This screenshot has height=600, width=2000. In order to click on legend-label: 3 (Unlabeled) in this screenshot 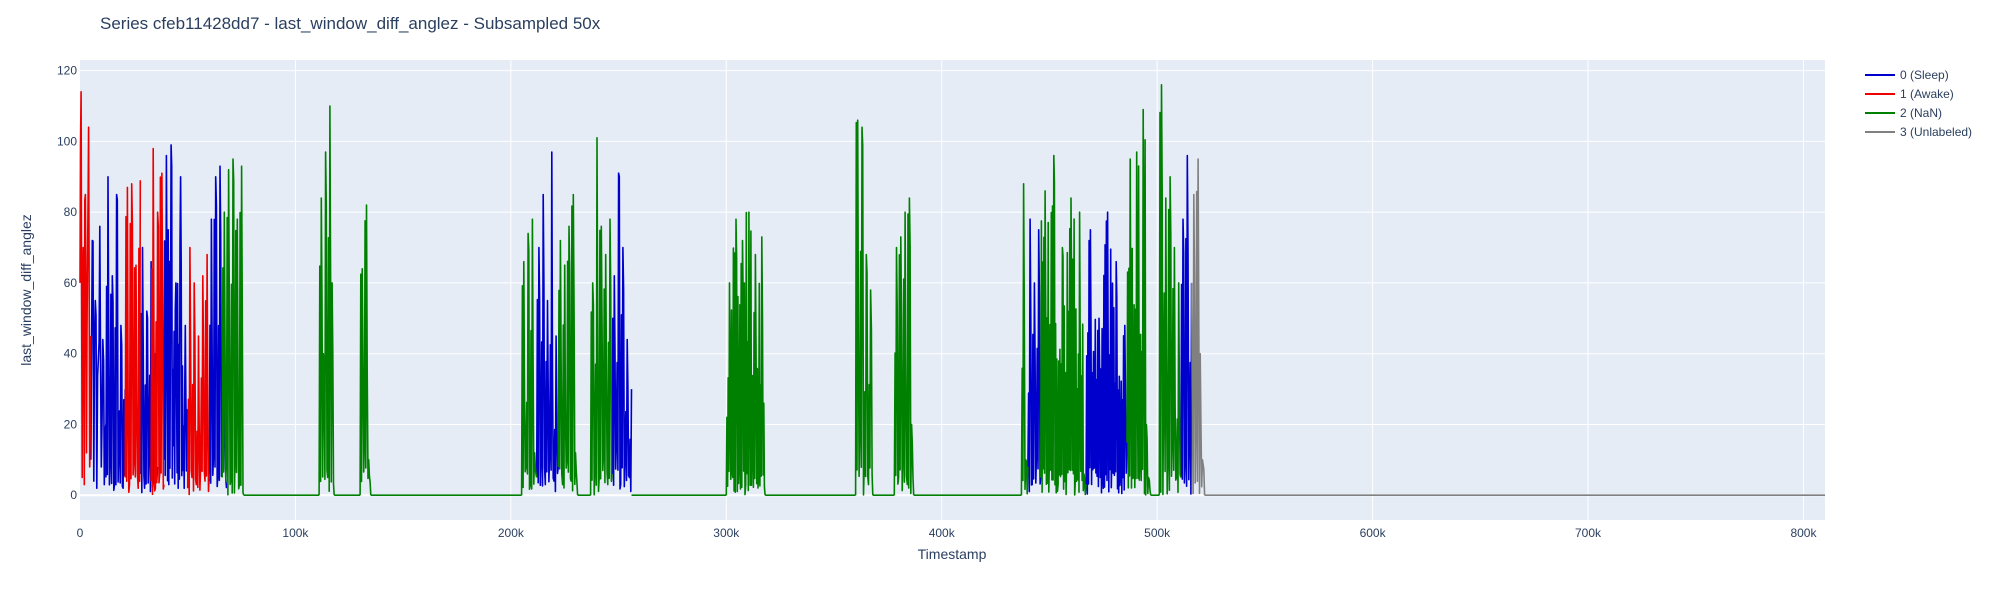, I will do `click(1936, 132)`.